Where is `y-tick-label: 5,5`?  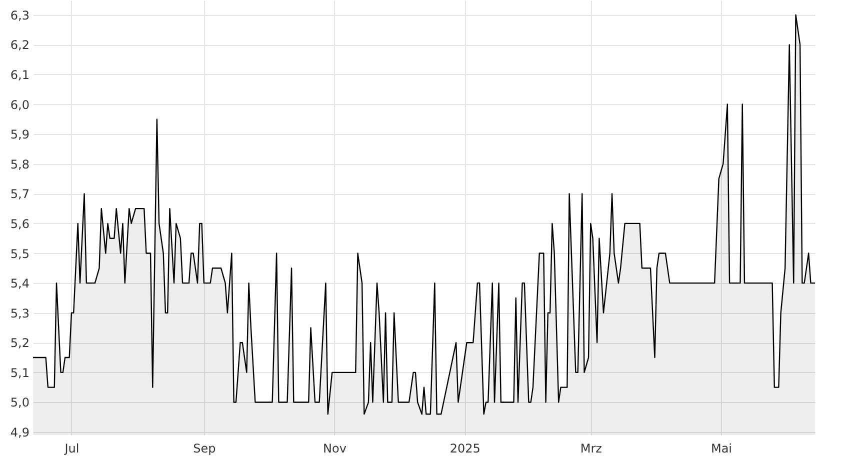 y-tick-label: 5,5 is located at coordinates (20, 253).